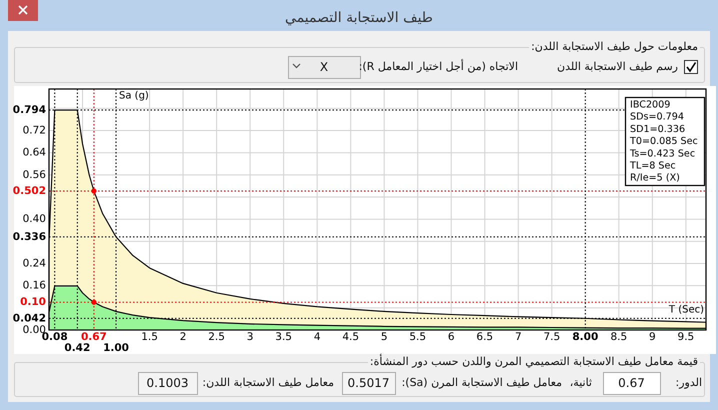 This screenshot has height=410, width=718. Describe the element at coordinates (29, 236) in the screenshot. I see `ref-line-label: 0.336` at that location.